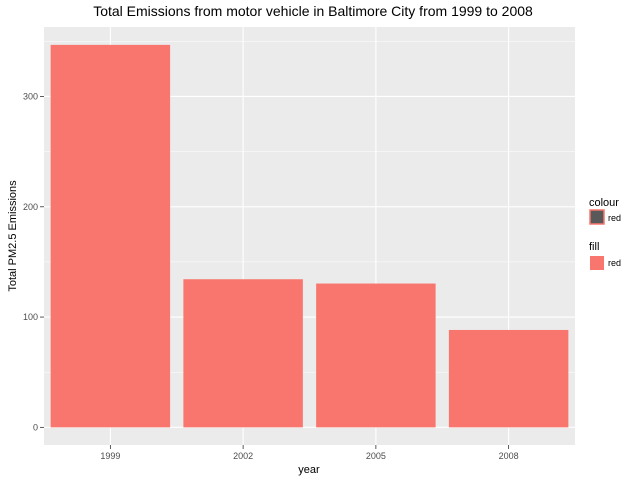 The height and width of the screenshot is (480, 640). Describe the element at coordinates (508, 378) in the screenshot. I see `bar-2008` at that location.